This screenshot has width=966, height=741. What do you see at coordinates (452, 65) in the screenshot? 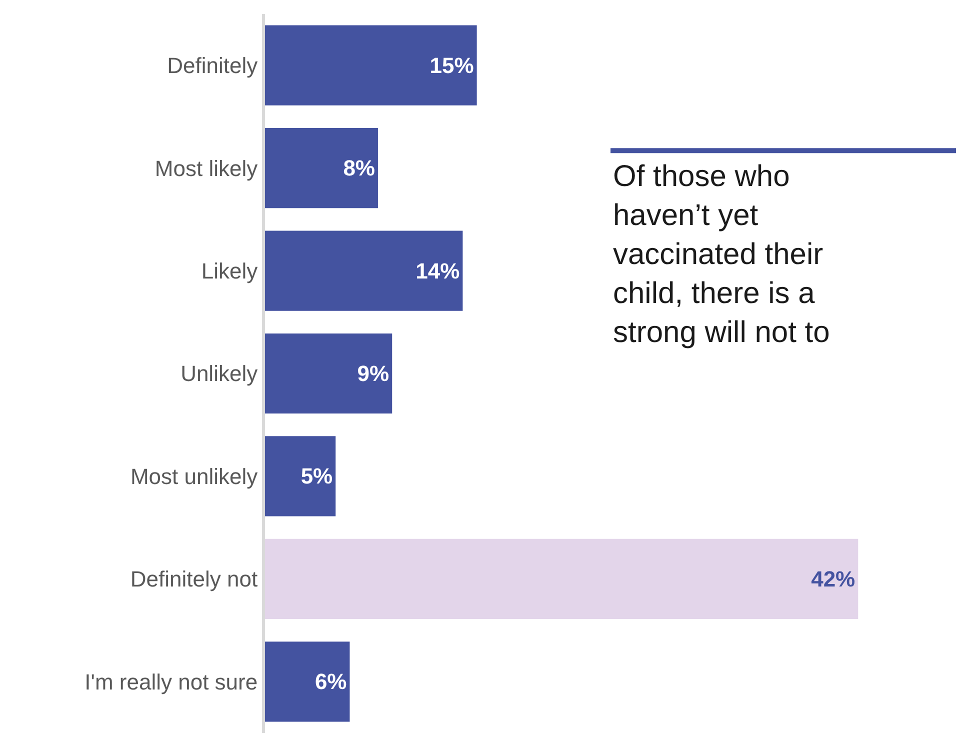
I see `data-label: 15%` at bounding box center [452, 65].